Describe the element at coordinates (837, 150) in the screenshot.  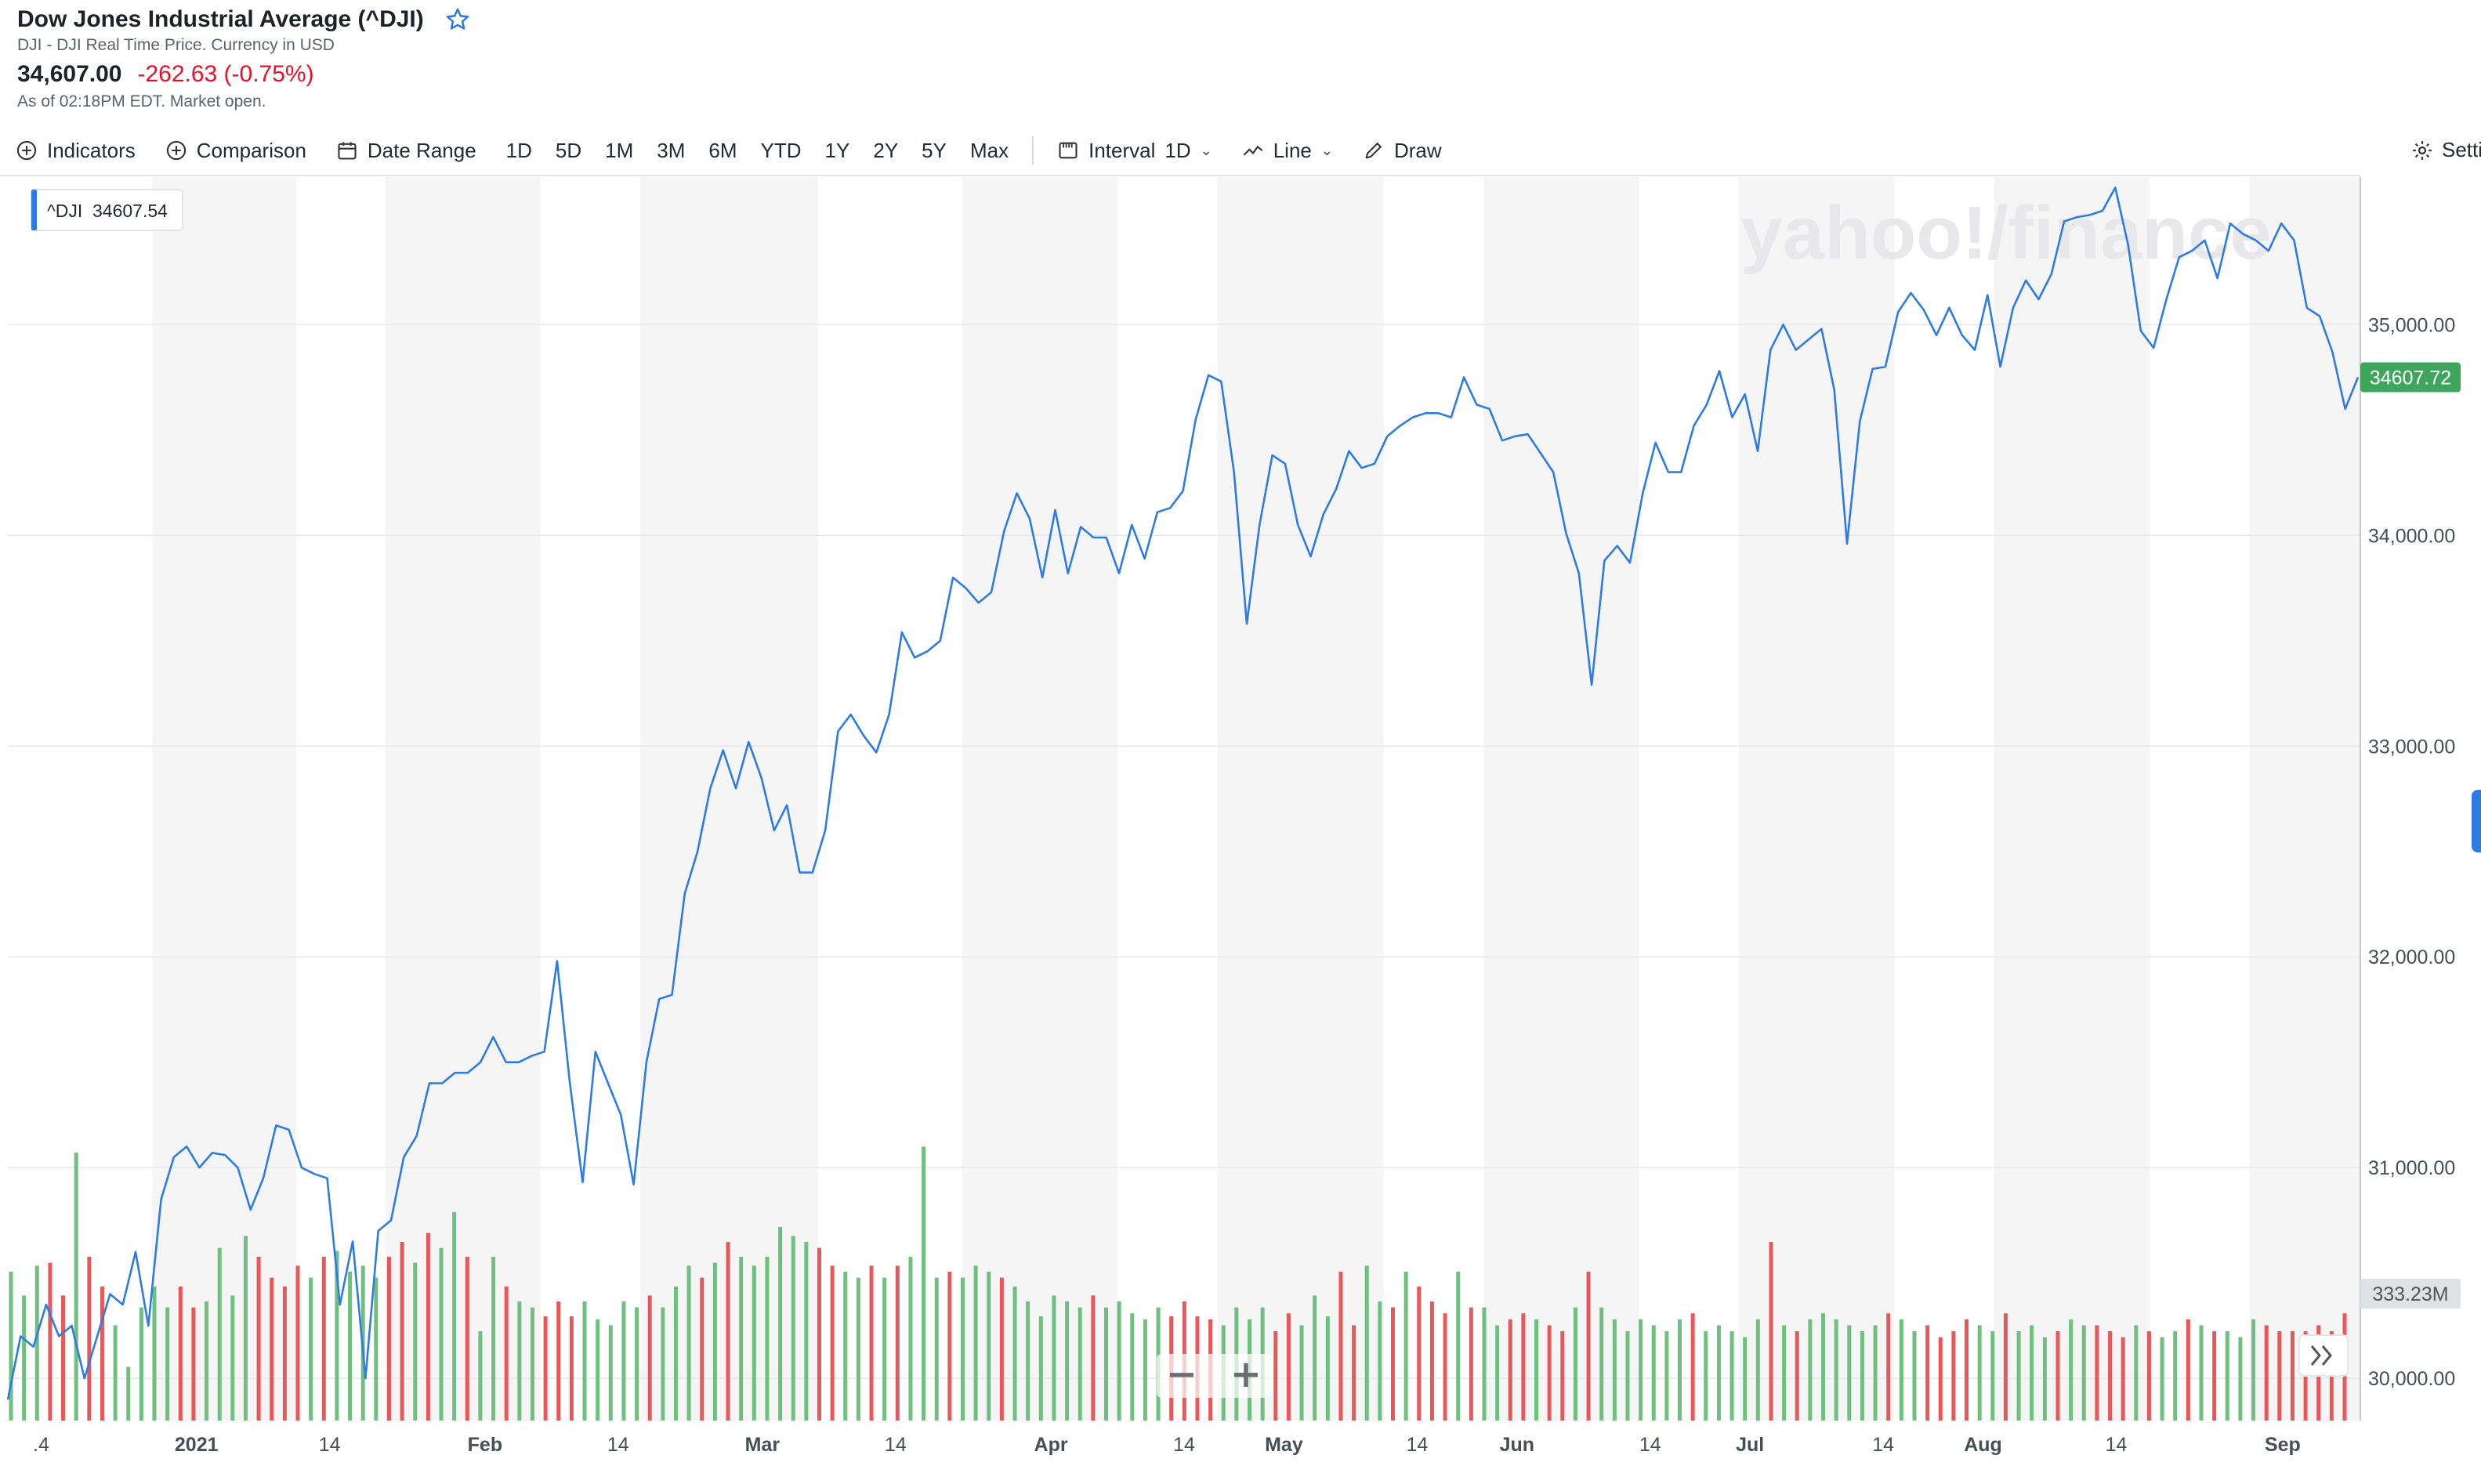
I see `range-1y: 1Y` at that location.